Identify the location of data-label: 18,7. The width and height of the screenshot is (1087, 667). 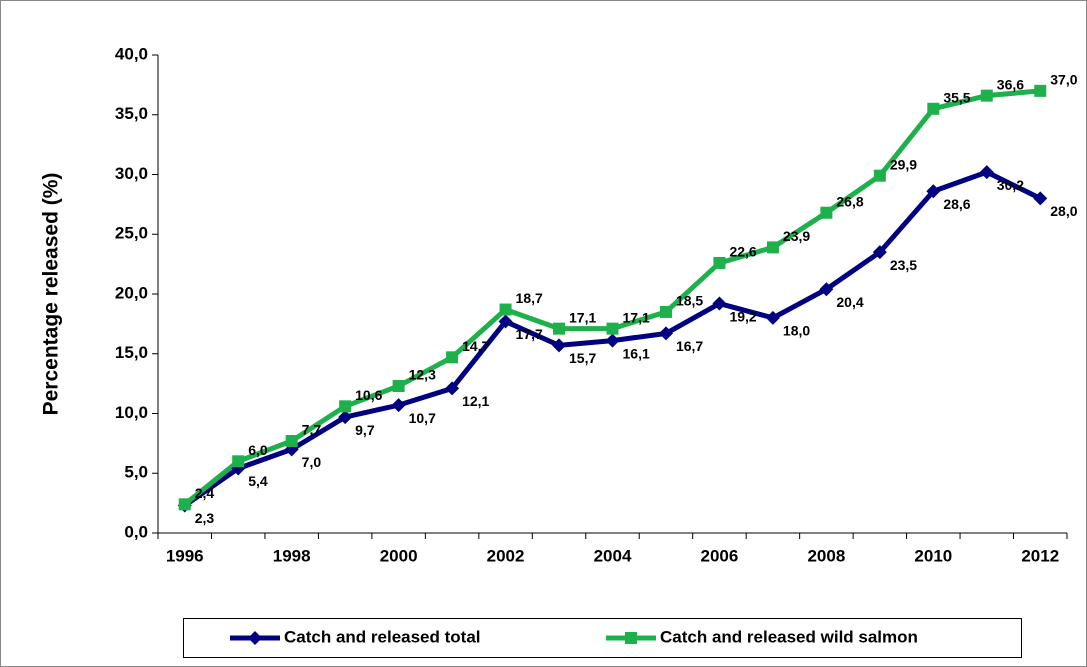
(529, 298).